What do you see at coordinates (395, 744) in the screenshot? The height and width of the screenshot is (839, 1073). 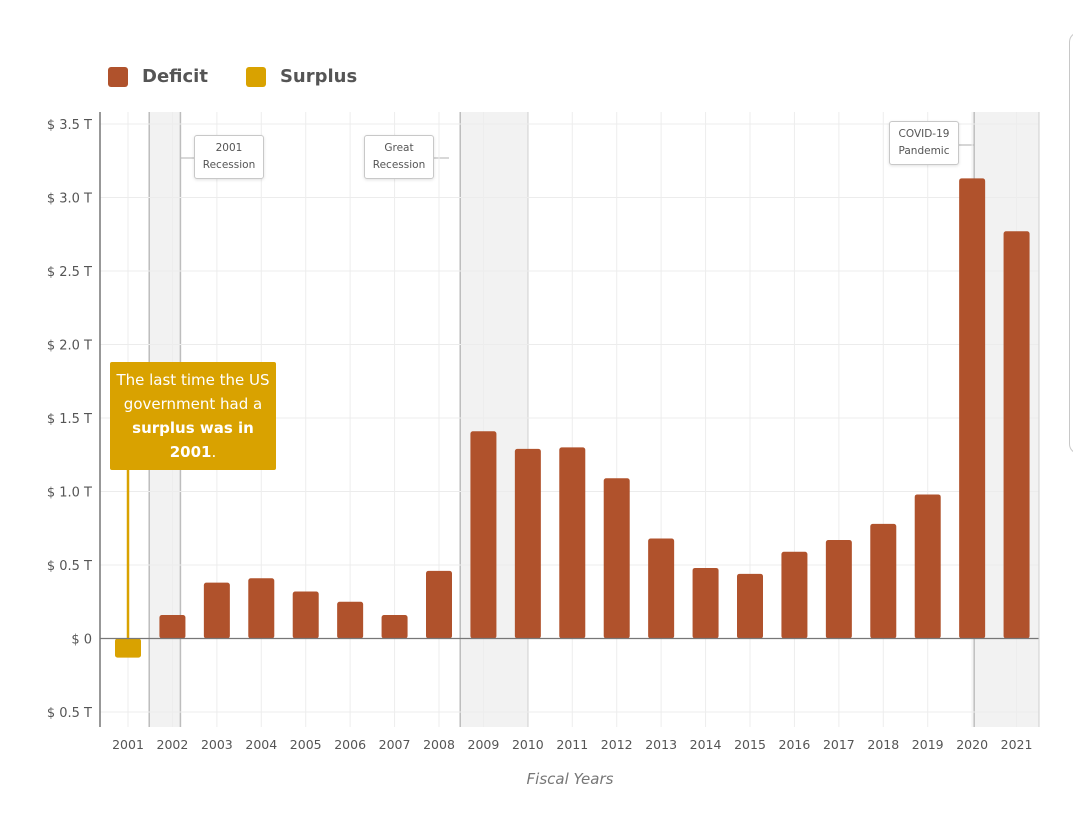 I see `x-tick-label: 2007` at bounding box center [395, 744].